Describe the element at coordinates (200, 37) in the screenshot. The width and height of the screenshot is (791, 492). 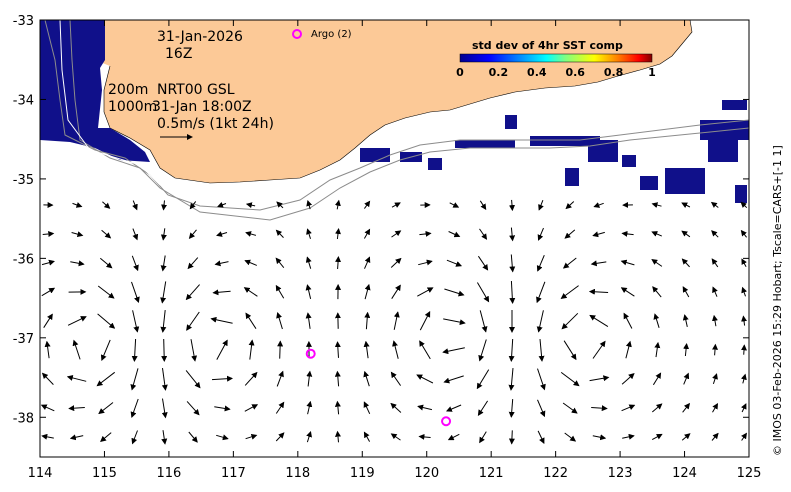
I see `date-label: 31-Jan-2026` at that location.